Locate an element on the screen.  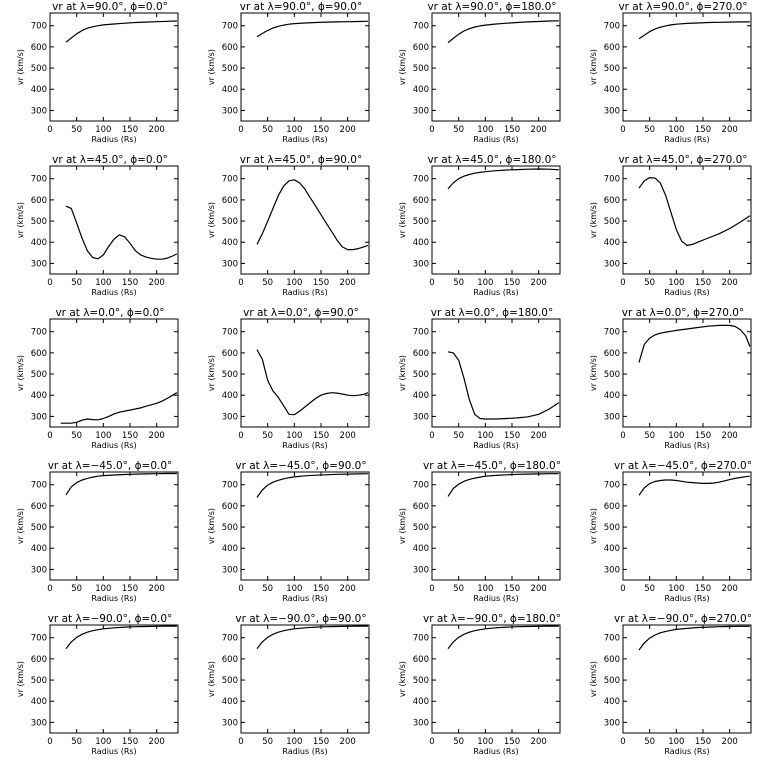
chart-title: vr at λ=45.0°, ϕ=0.0° is located at coordinates (110, 160).